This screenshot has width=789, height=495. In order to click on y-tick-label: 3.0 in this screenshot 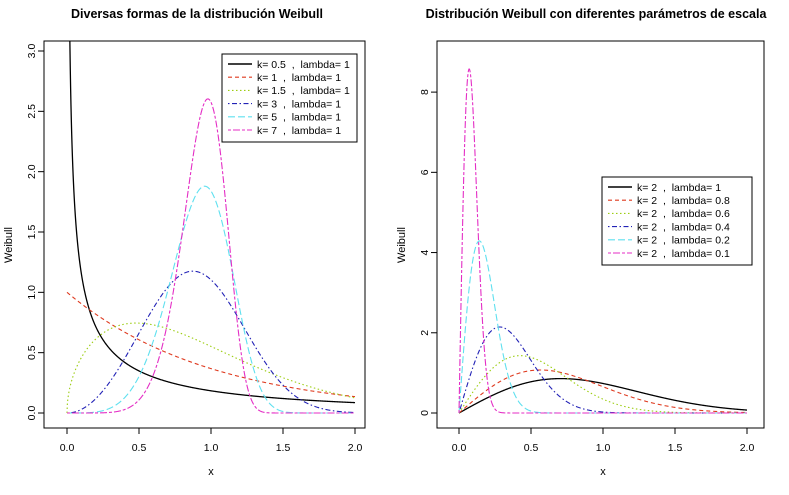, I will do `click(32, 51)`.